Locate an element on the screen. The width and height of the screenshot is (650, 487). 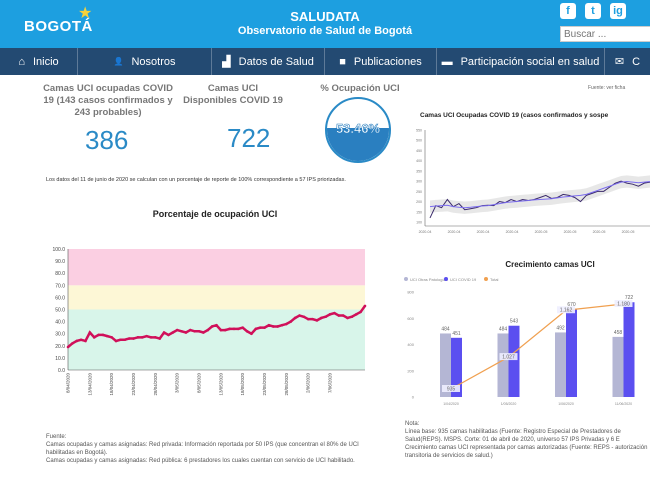
y-tick-label: 90.0 is located at coordinates (60, 262).